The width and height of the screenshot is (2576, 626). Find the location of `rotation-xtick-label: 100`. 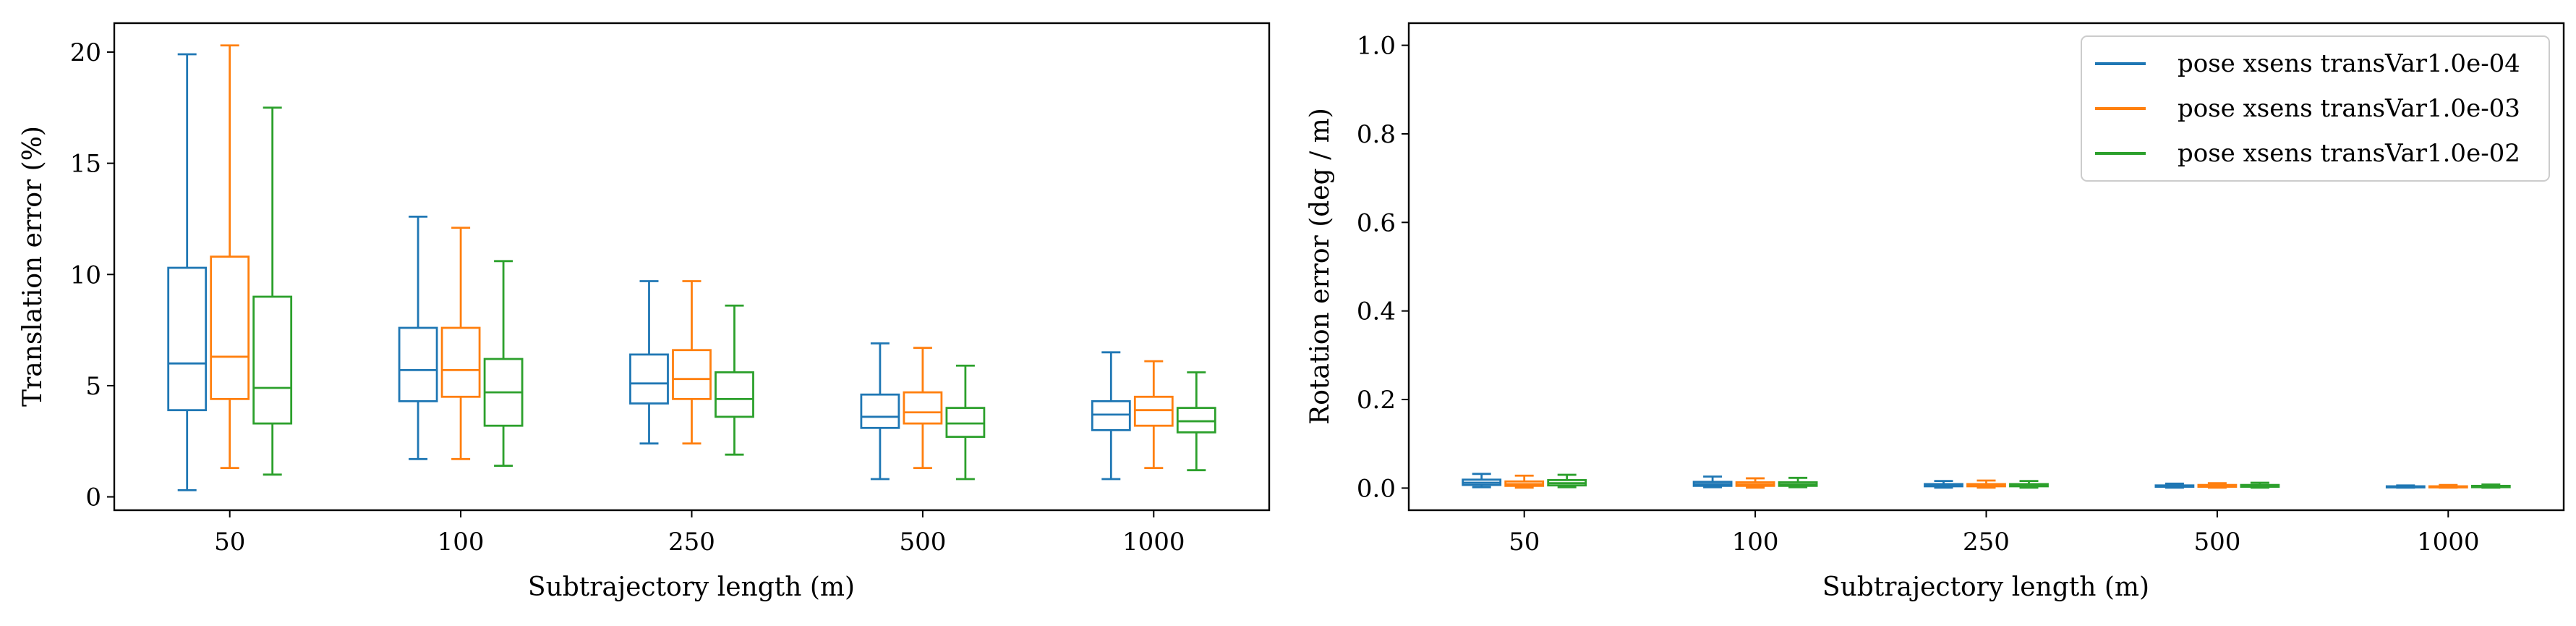

rotation-xtick-label: 100 is located at coordinates (1756, 542).